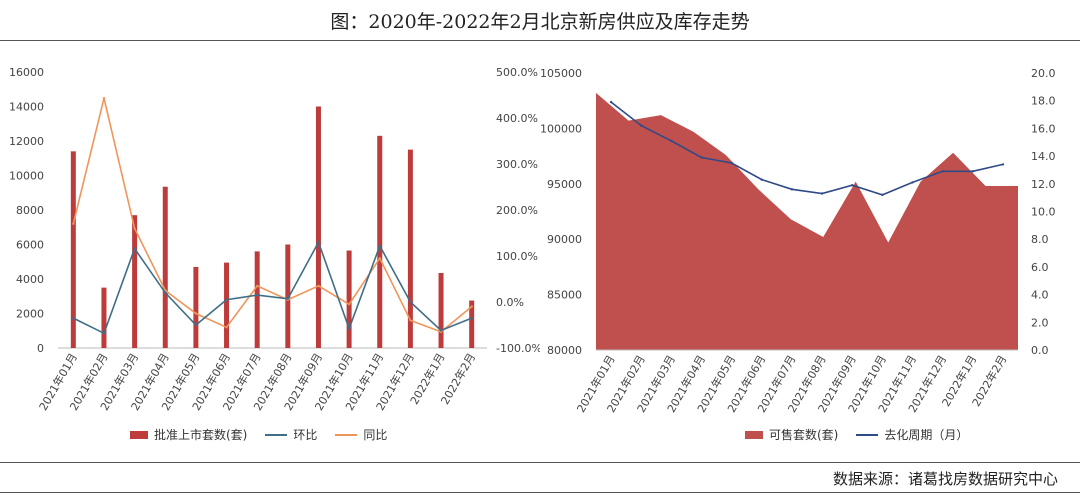 This screenshot has width=1080, height=500. What do you see at coordinates (561, 128) in the screenshot?
I see `y-left-tick-label: 100000` at bounding box center [561, 128].